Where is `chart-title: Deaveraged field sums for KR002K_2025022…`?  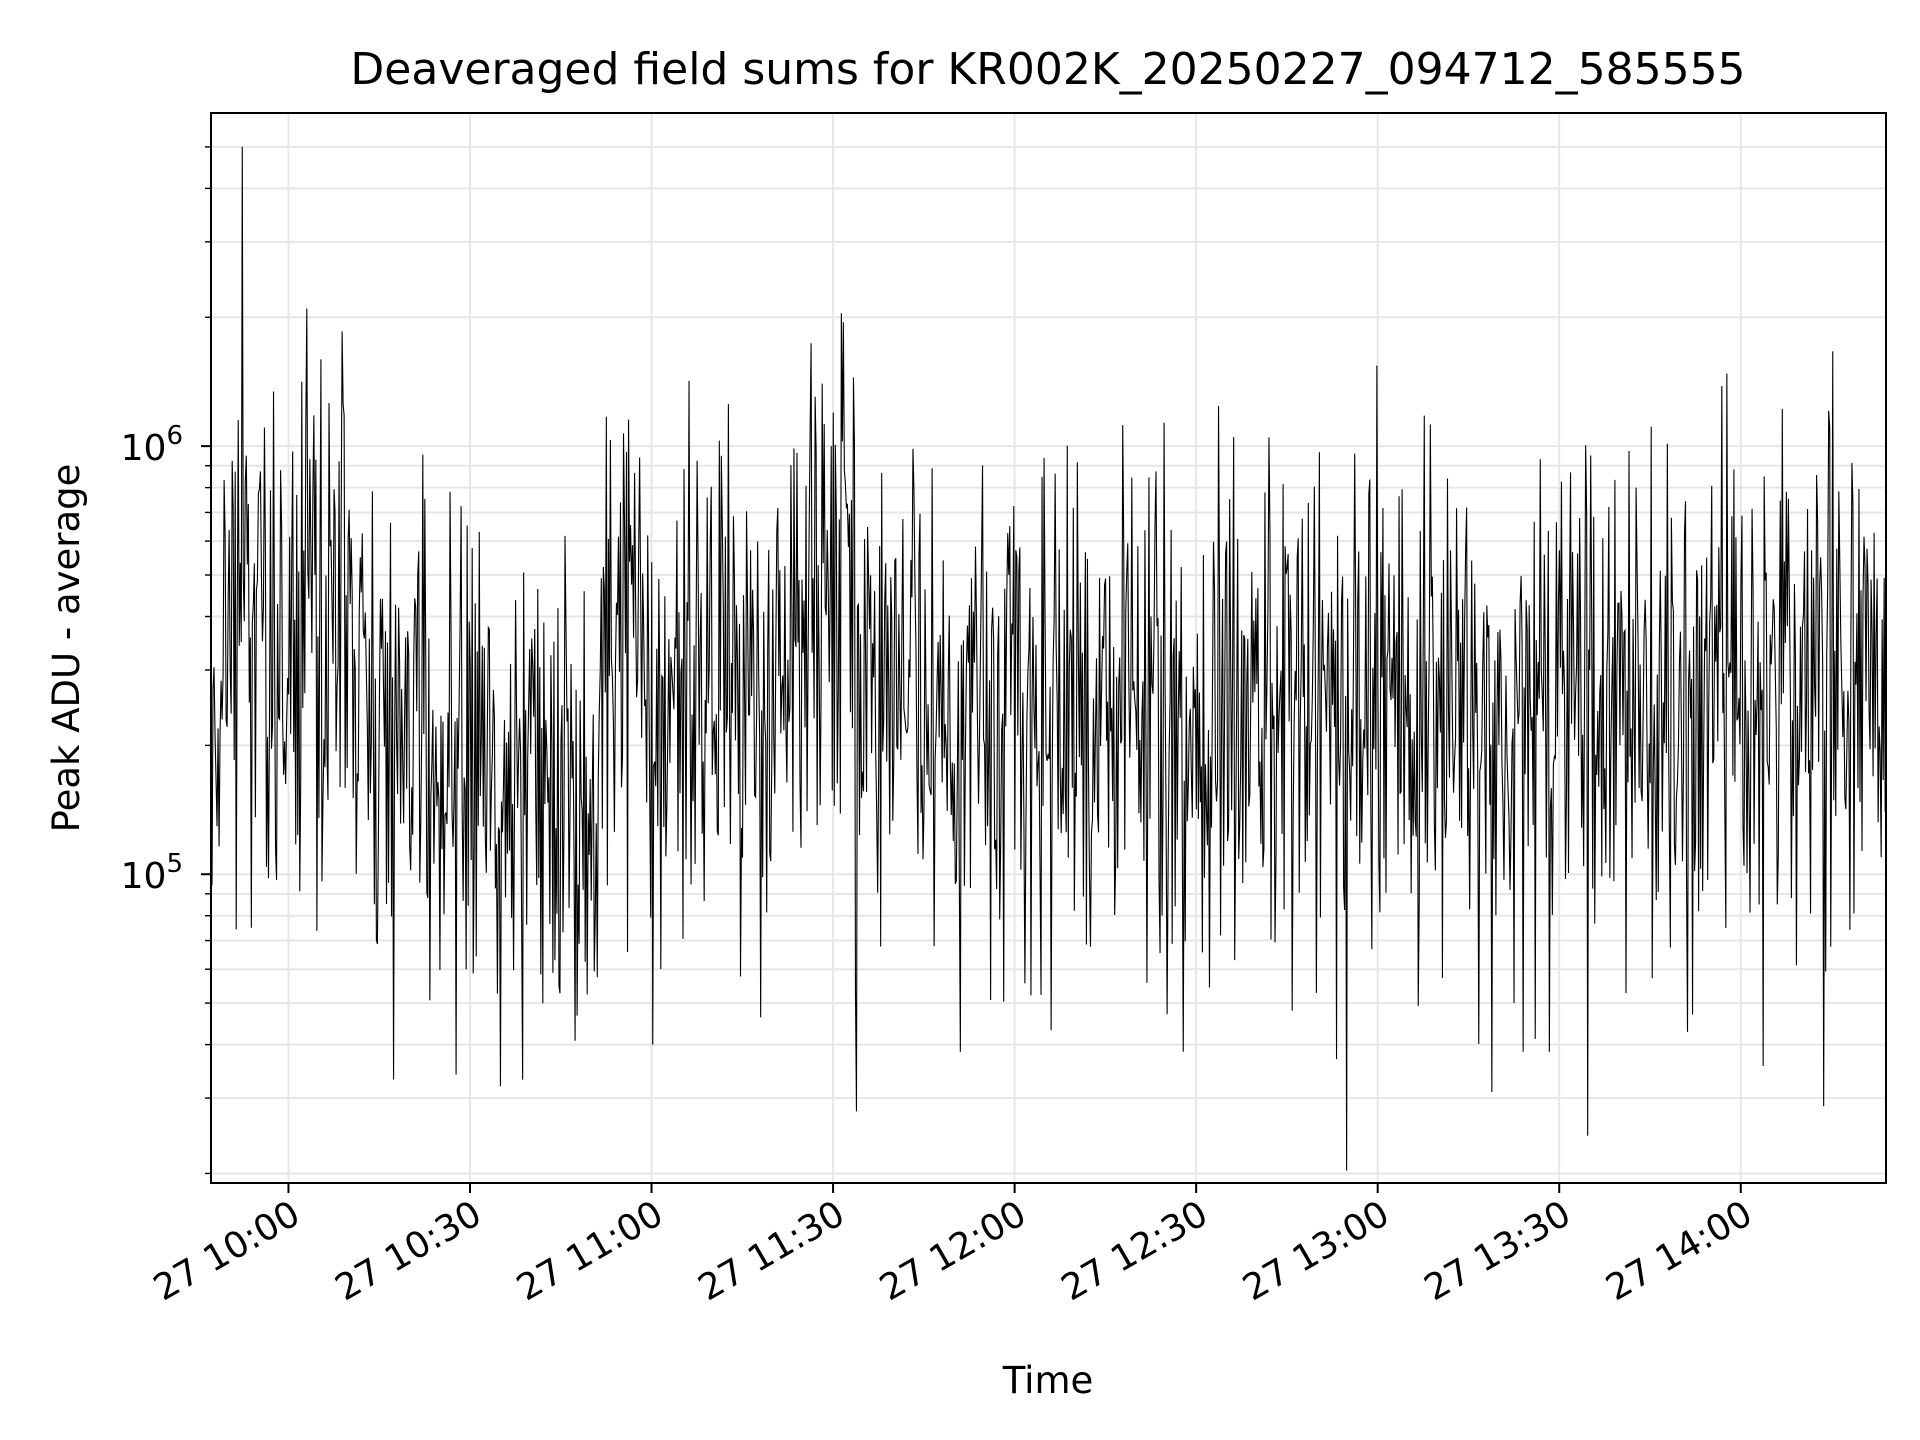
chart-title: Deaveraged field sums for KR002K_2025022… is located at coordinates (1047, 69).